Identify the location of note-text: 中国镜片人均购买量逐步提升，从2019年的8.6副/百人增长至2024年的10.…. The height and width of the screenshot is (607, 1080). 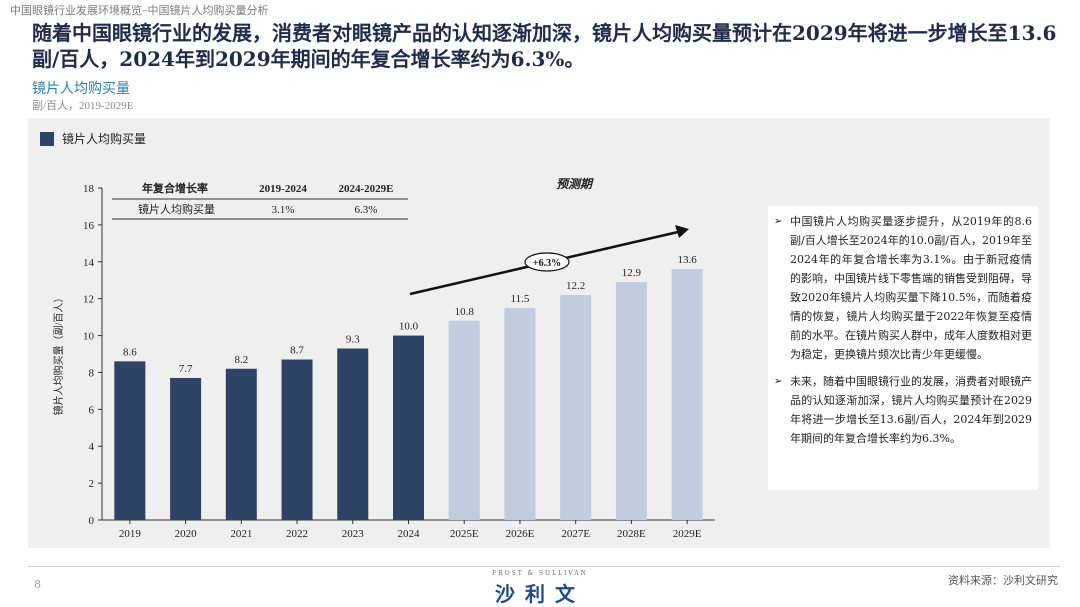
(911, 288).